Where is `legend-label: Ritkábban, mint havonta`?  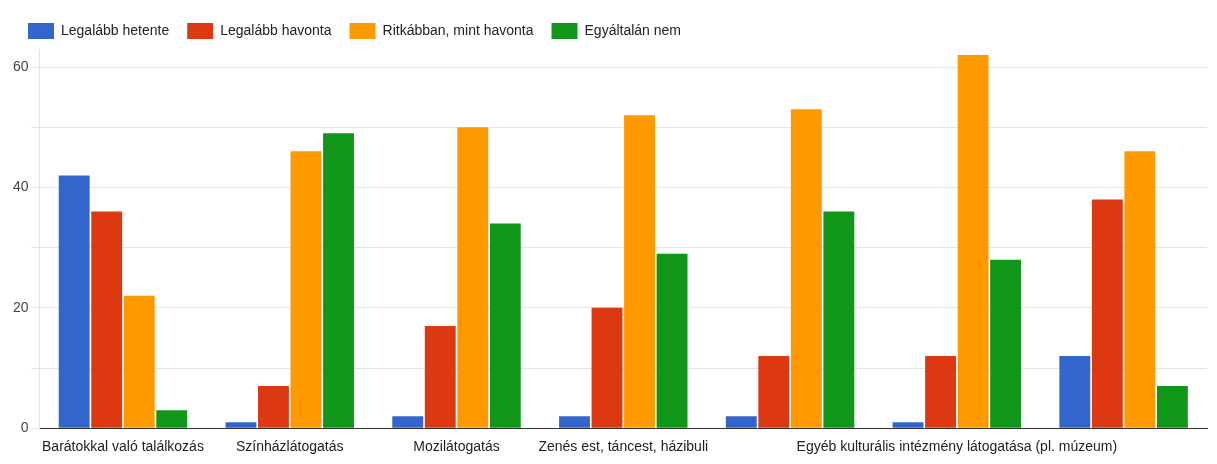
legend-label: Ritkábban, mint havonta is located at coordinates (458, 29).